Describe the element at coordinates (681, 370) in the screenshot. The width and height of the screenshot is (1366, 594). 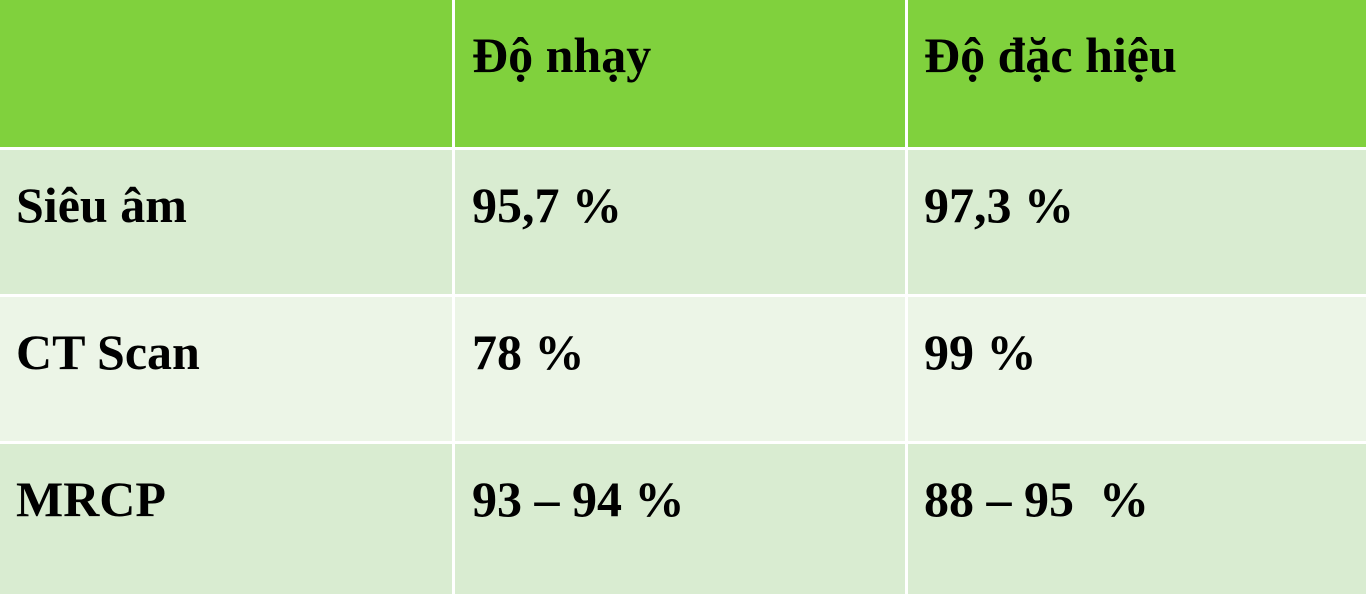
I see `cell-ct-scan-sensitivity: 78 %` at that location.